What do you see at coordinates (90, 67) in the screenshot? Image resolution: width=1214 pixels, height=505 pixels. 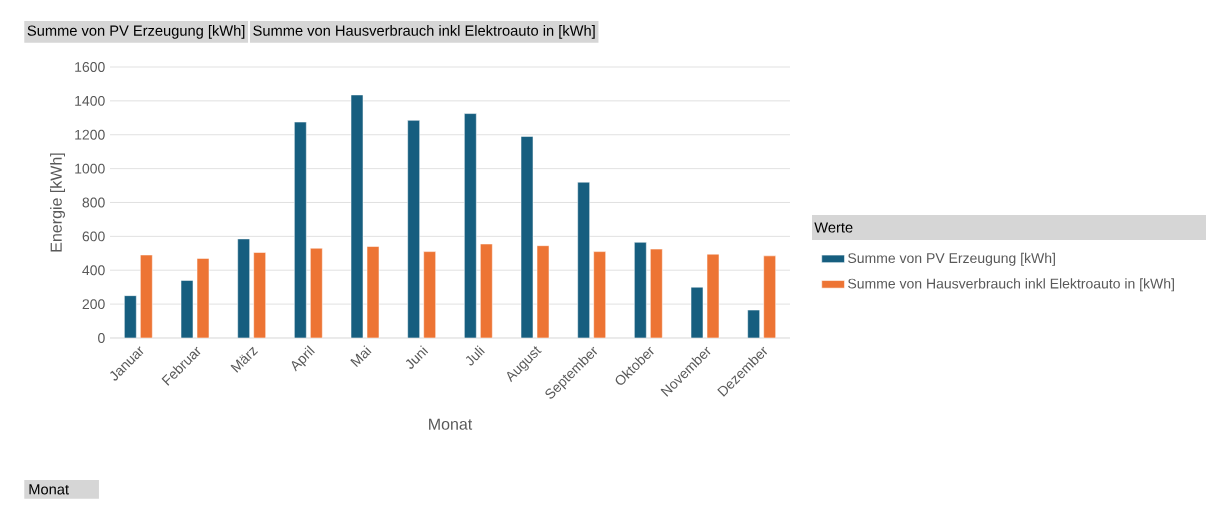 I see `y-tick-label: 1600` at bounding box center [90, 67].